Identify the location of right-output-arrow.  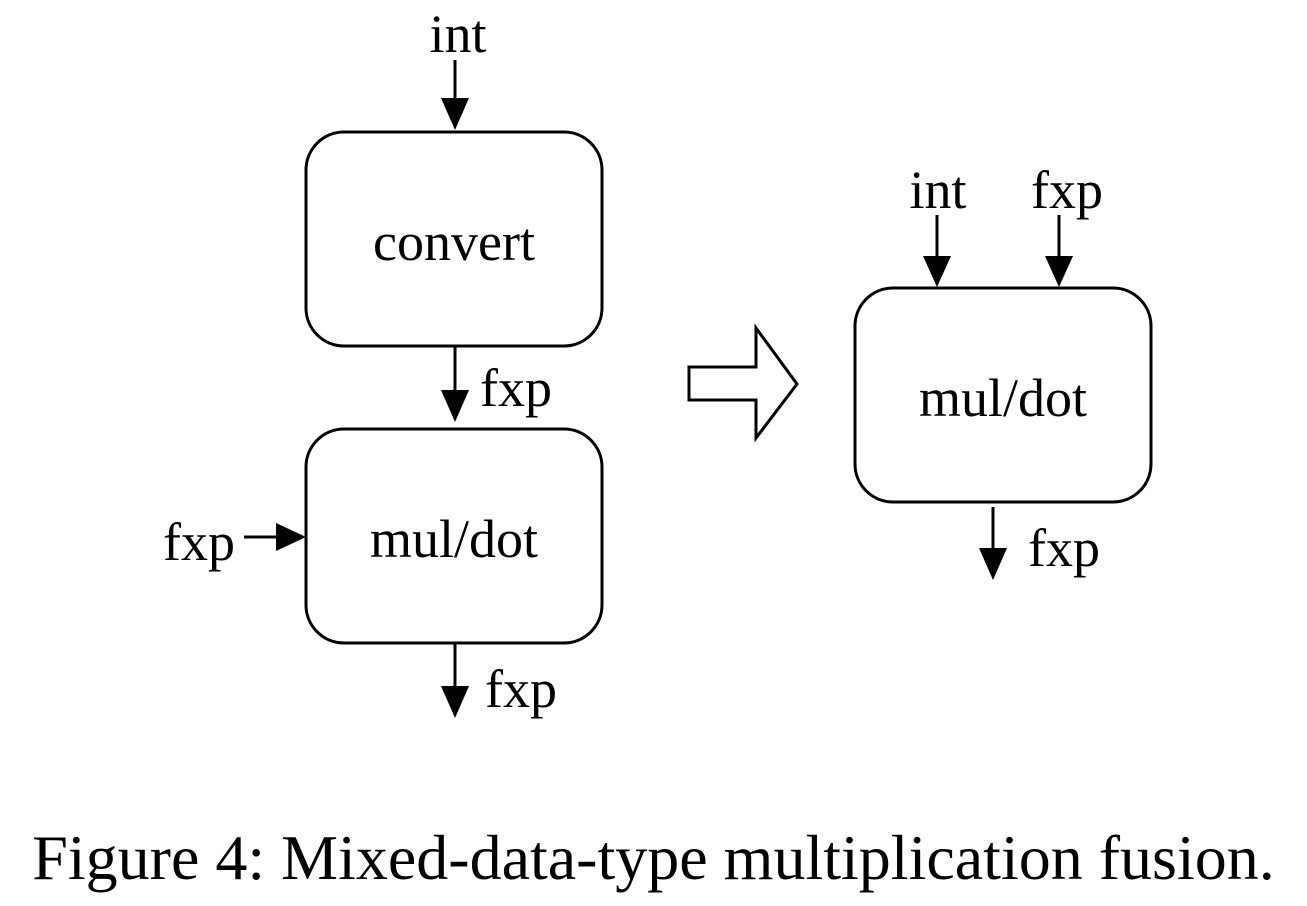
(993, 543).